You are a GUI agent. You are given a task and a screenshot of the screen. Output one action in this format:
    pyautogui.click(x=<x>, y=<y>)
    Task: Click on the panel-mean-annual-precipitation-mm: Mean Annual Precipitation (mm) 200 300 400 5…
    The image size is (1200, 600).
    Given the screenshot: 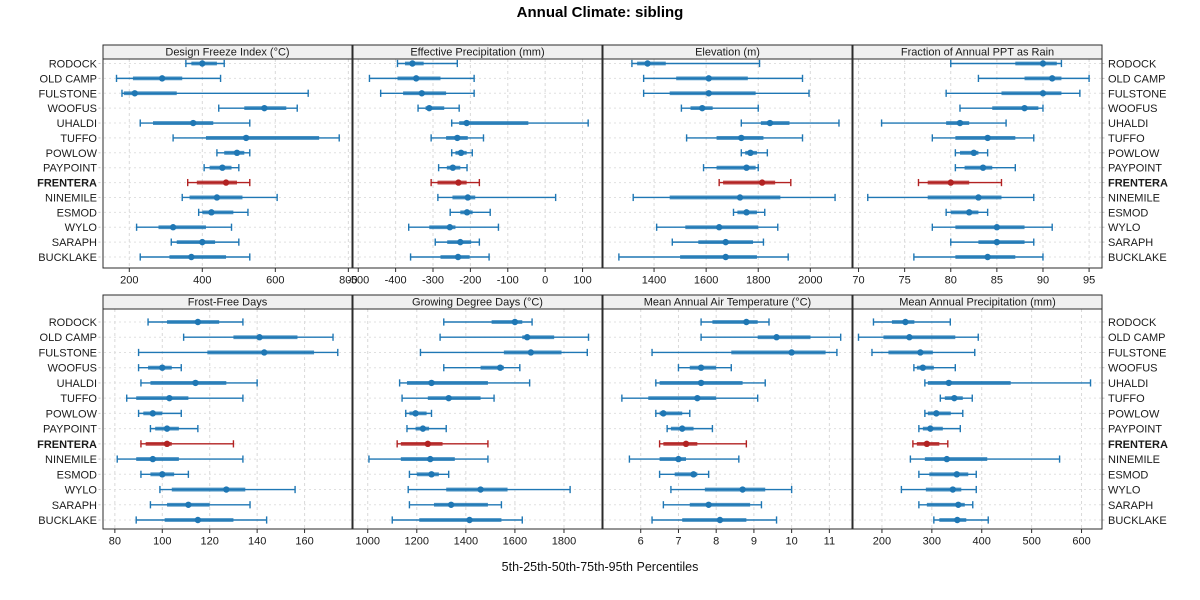 What is the action you would take?
    pyautogui.click(x=977, y=421)
    